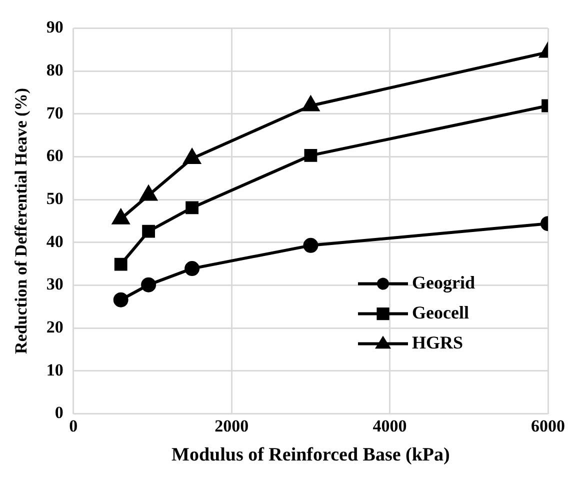  Describe the element at coordinates (548, 426) in the screenshot. I see `x-tick-label: 6000` at that location.